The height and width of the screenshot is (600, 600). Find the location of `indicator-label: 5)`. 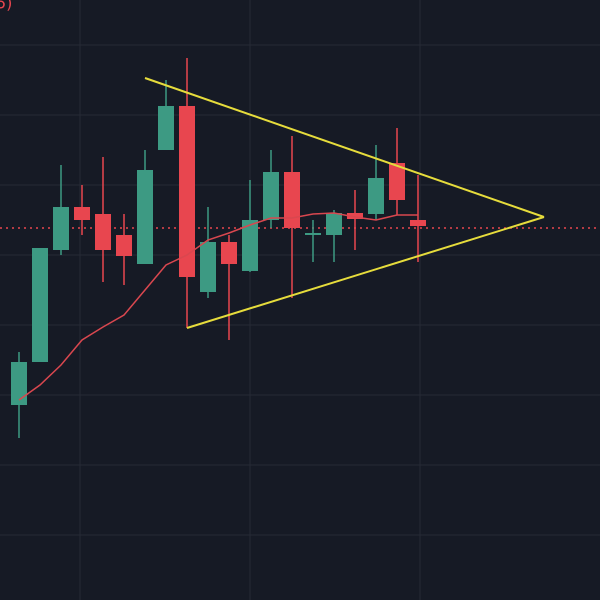

indicator-label: 5) is located at coordinates (6, 6).